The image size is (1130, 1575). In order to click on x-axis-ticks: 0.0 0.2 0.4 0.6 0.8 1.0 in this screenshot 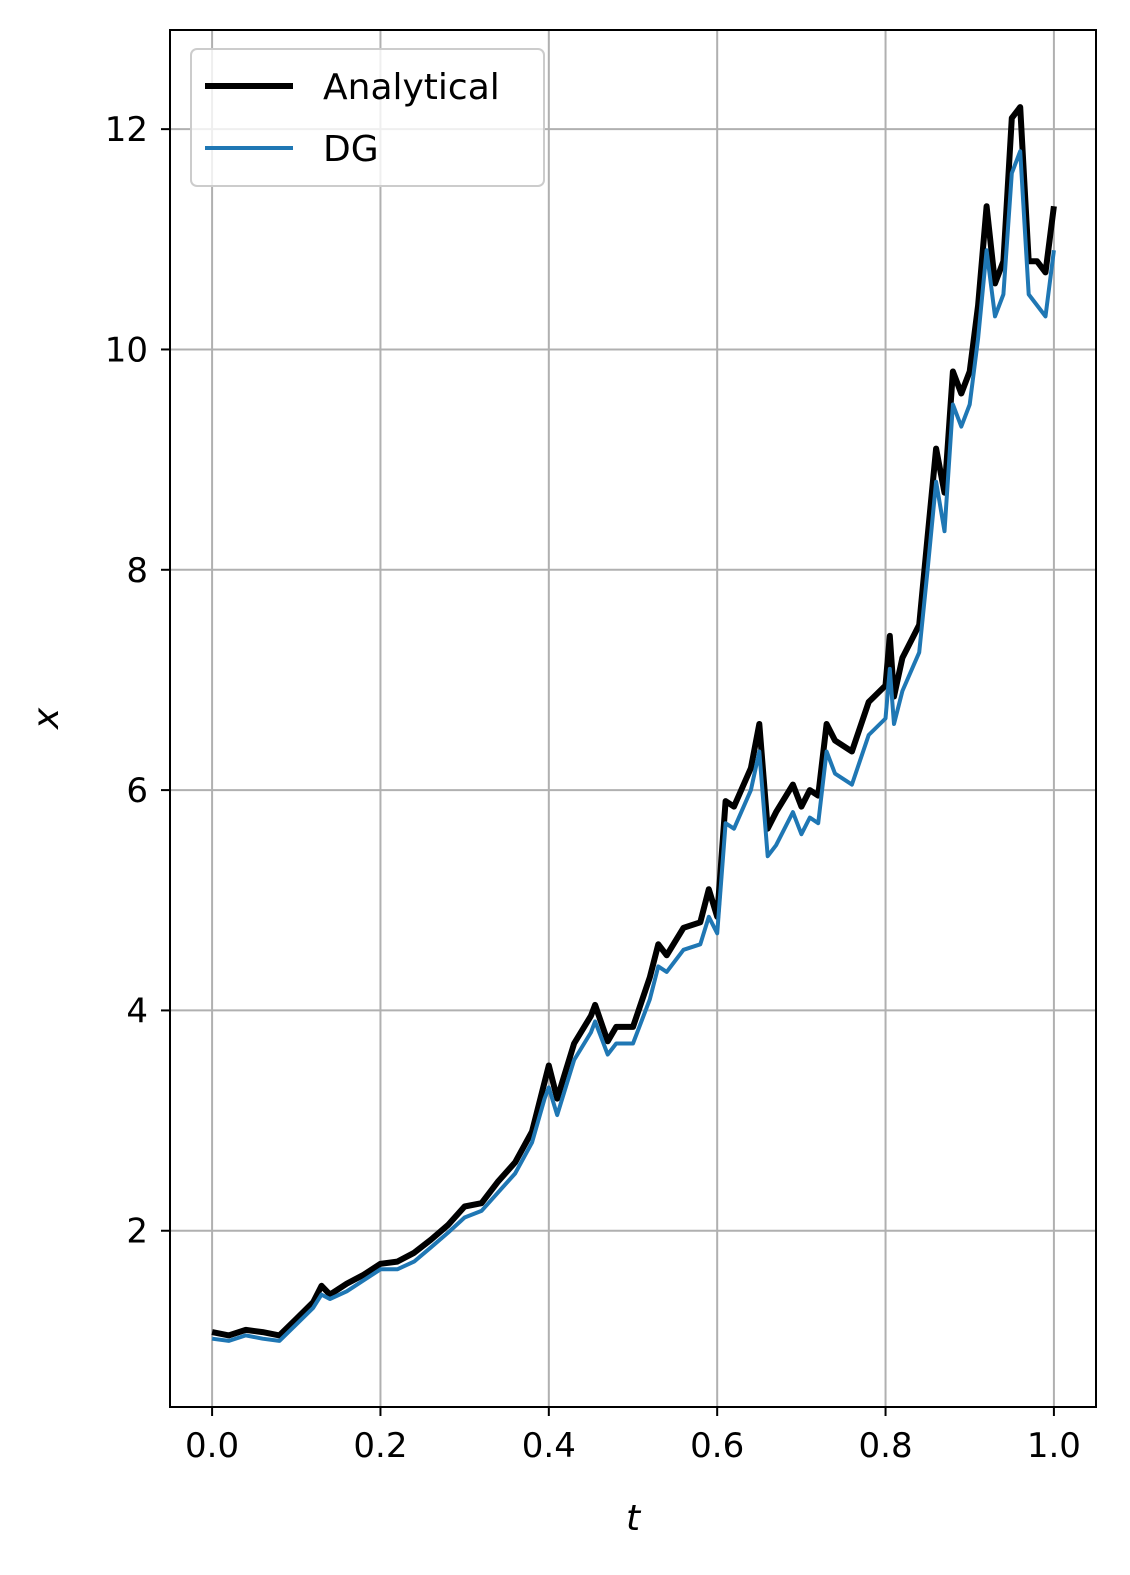, I will do `click(633, 1436)`.